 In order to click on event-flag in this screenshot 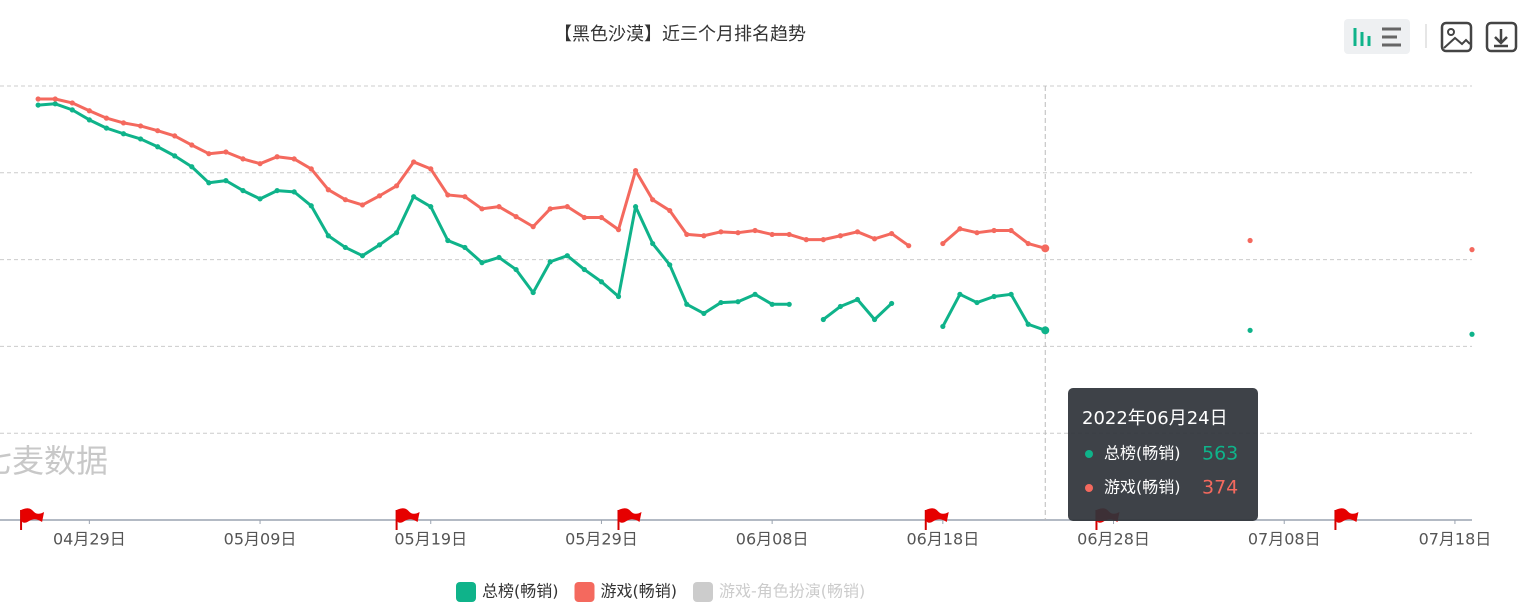, I will do `click(407, 519)`.